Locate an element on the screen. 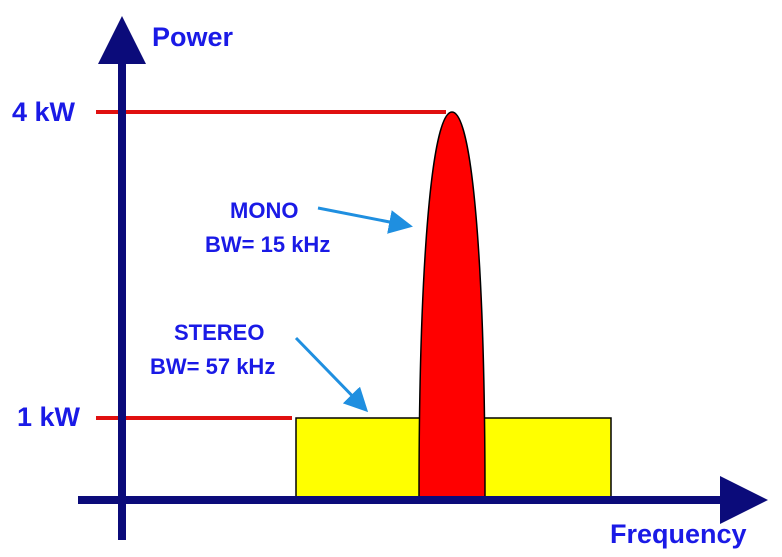 The height and width of the screenshot is (557, 782). mono-band is located at coordinates (452, 305).